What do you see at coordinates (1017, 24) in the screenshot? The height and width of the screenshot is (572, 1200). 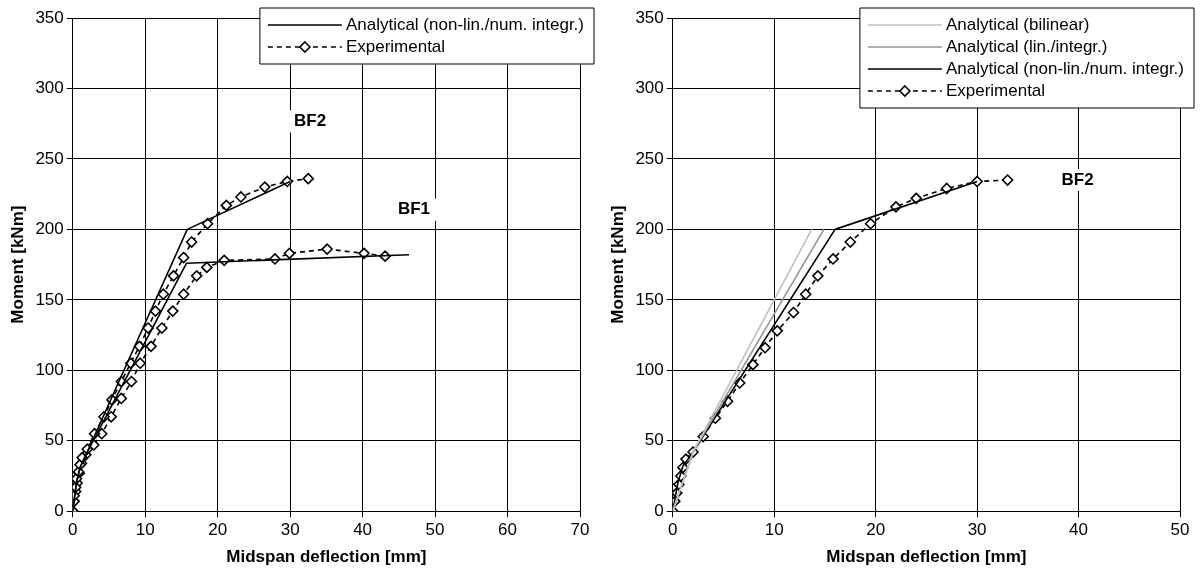 I see `legend-label: Analytical (bilinear)` at bounding box center [1017, 24].